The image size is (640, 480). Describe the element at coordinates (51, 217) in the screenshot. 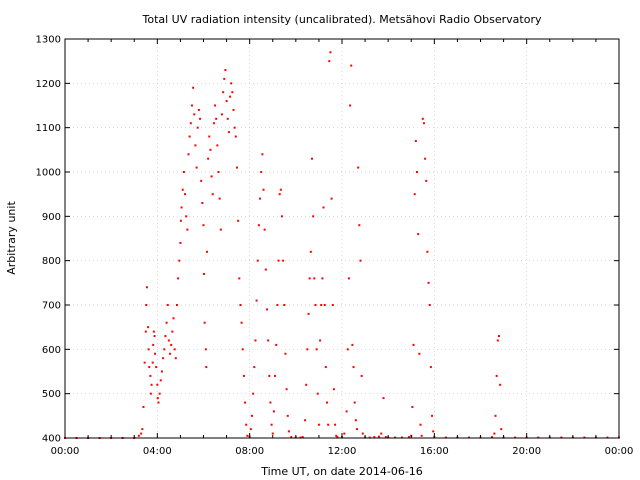

I see `y-tick-label: 900` at that location.